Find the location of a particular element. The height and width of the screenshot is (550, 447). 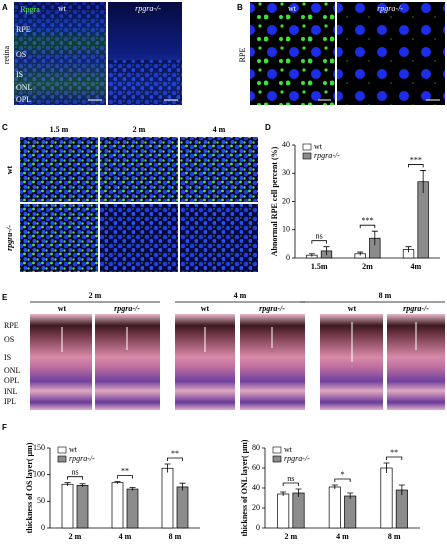

panel-letter: C is located at coordinates (5, 127).